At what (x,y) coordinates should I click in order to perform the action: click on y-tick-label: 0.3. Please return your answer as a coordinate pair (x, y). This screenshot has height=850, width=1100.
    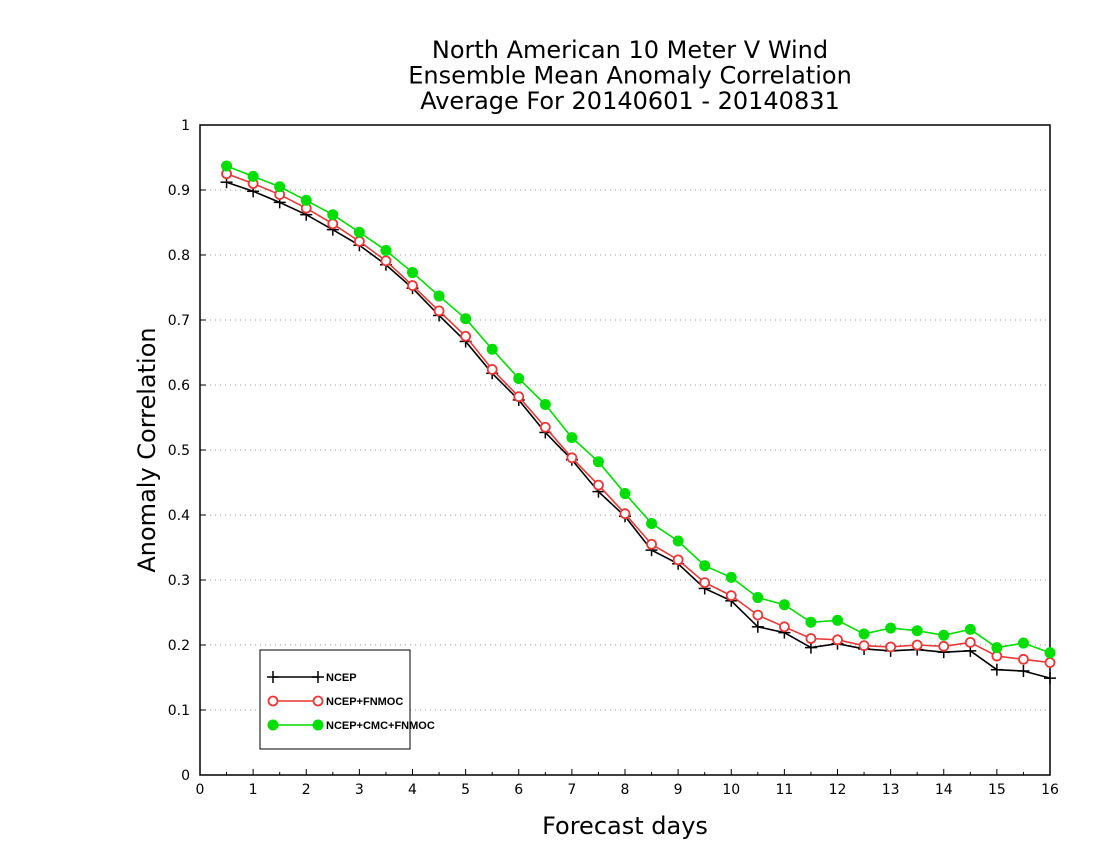
    Looking at the image, I should click on (179, 581).